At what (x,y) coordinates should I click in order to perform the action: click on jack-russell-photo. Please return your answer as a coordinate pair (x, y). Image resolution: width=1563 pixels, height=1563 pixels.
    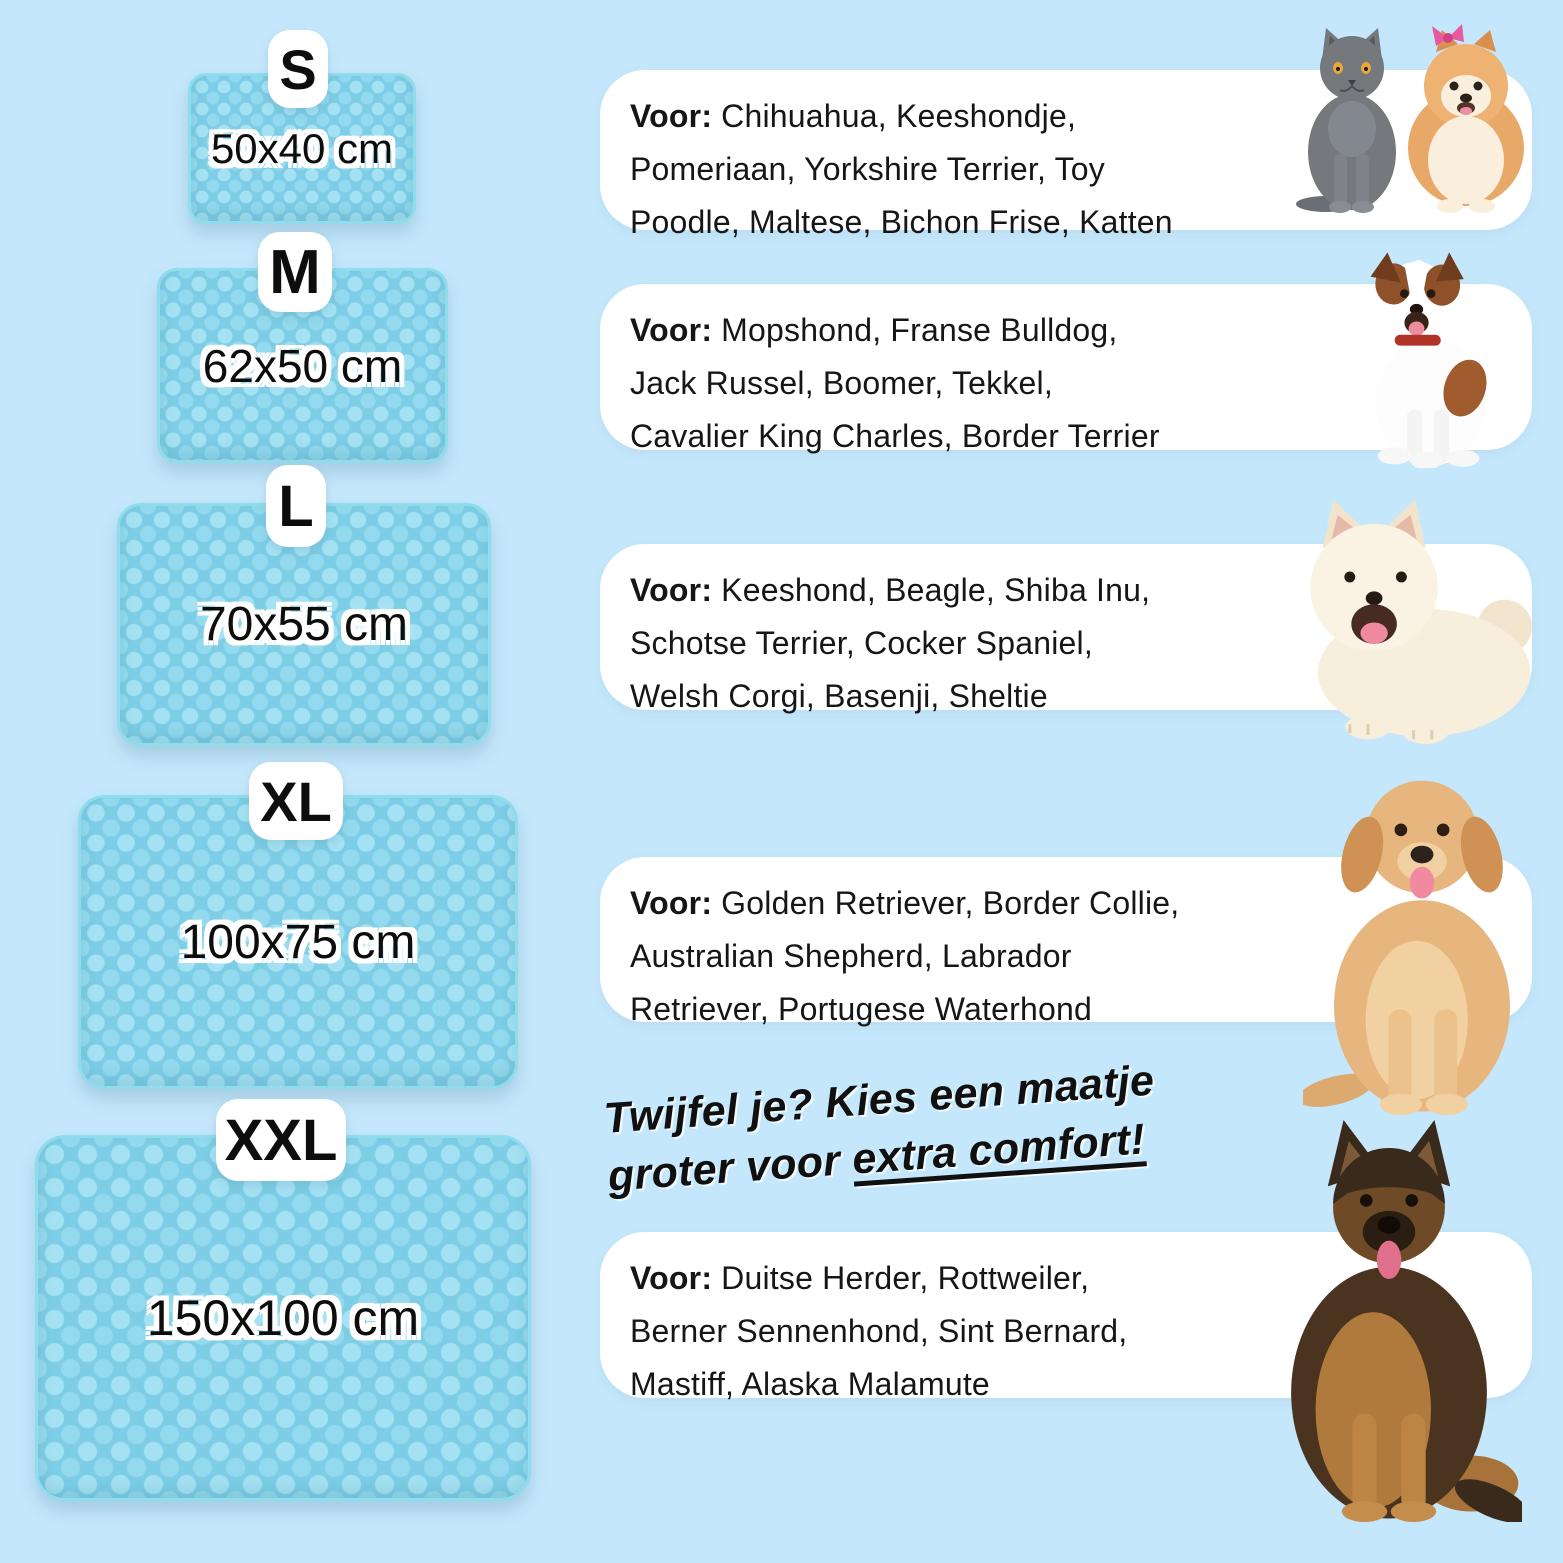
    Looking at the image, I should click on (1425, 359).